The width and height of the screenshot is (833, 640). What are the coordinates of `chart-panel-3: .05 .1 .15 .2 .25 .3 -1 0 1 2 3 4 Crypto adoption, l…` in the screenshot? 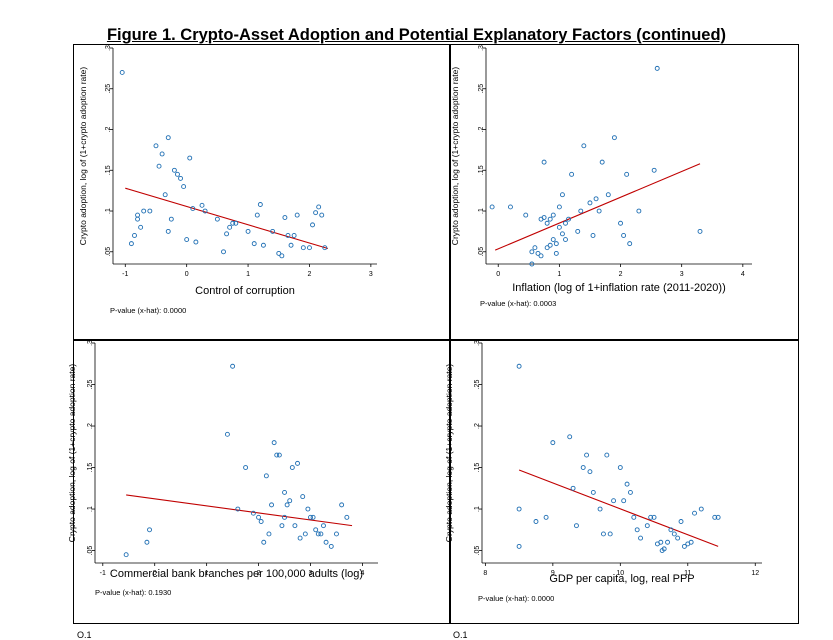 It's located at (222, 468).